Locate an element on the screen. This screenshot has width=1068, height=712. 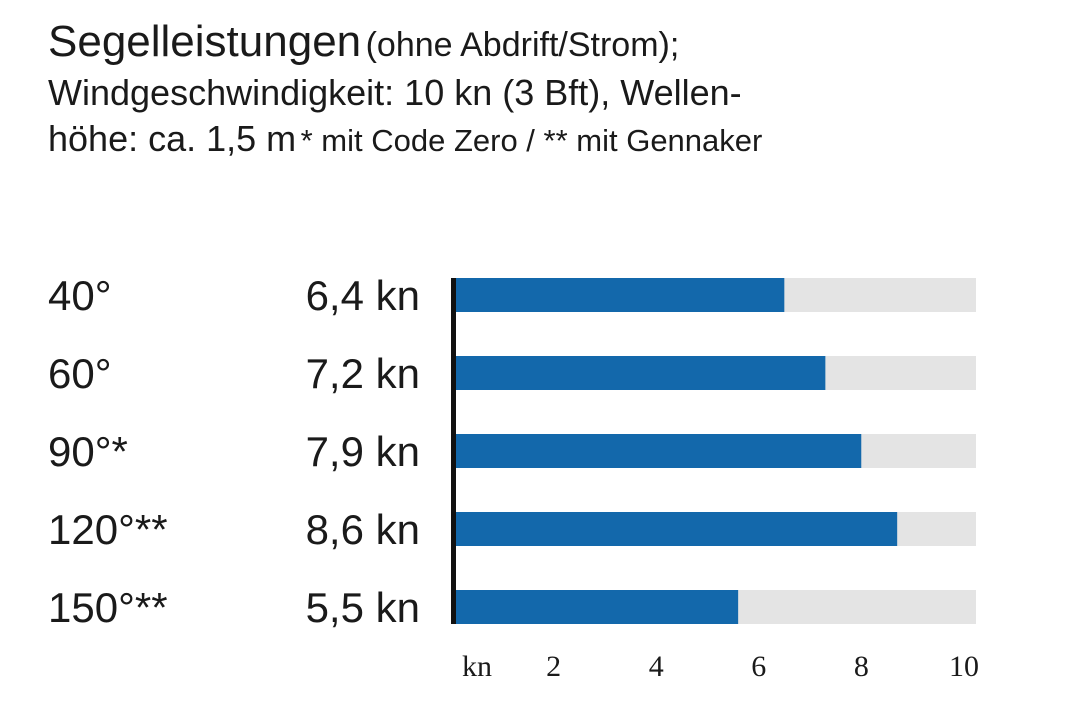
x-tick-label: 10 is located at coordinates (964, 666).